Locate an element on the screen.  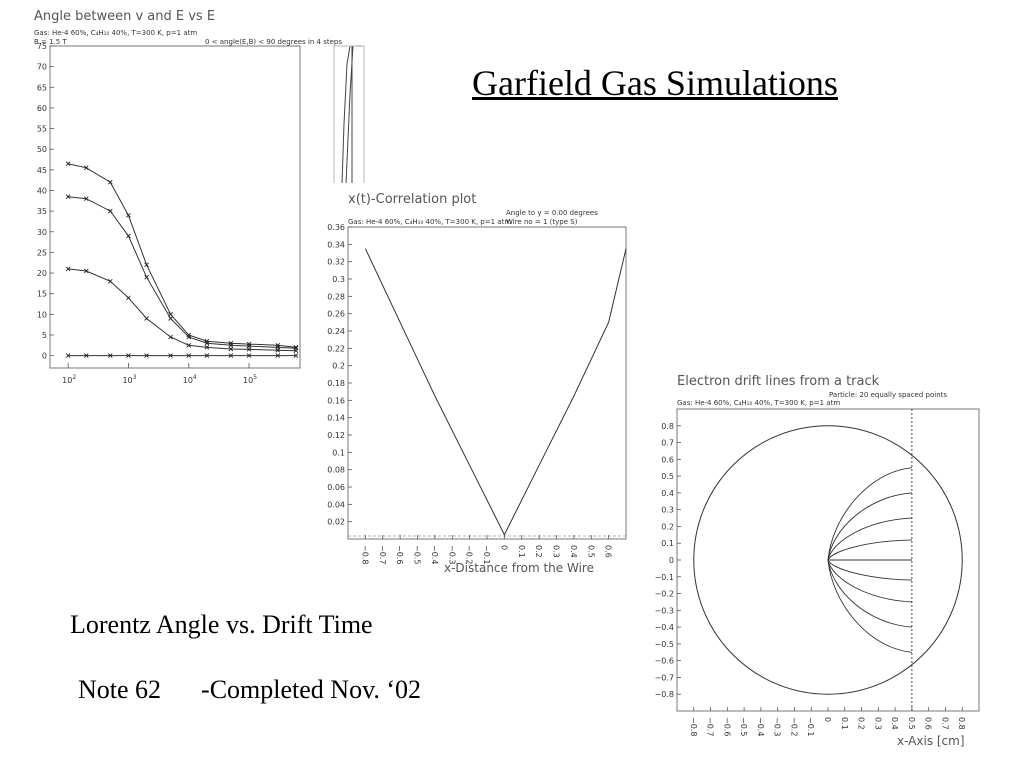
y-tick-label: 35 is located at coordinates (42, 211).